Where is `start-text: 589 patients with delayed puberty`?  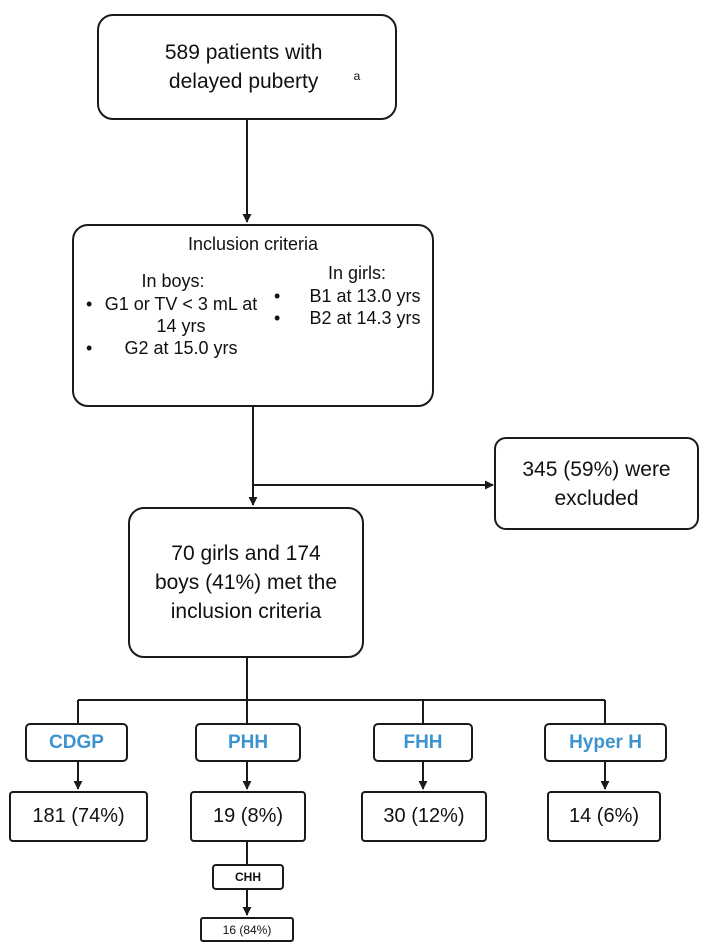 start-text: 589 patients with delayed puberty is located at coordinates (243, 67).